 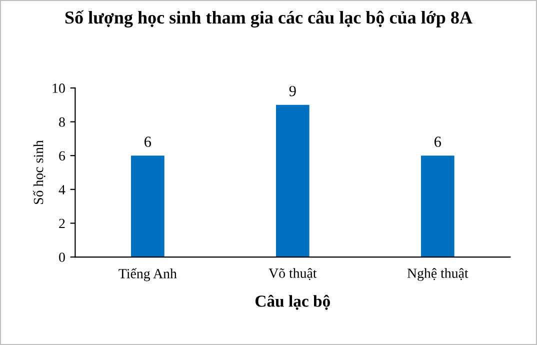 What do you see at coordinates (293, 302) in the screenshot?
I see `x-axis-title: Câu lạc bộ` at bounding box center [293, 302].